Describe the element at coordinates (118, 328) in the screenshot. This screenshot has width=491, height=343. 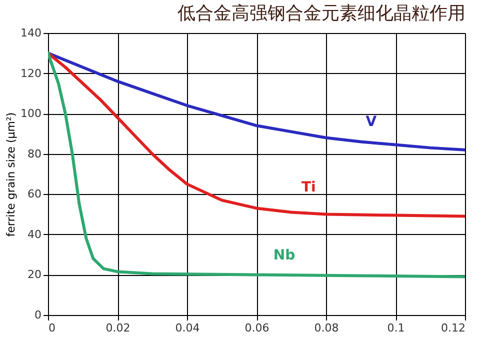
I see `x-tick-label: 0.02` at that location.